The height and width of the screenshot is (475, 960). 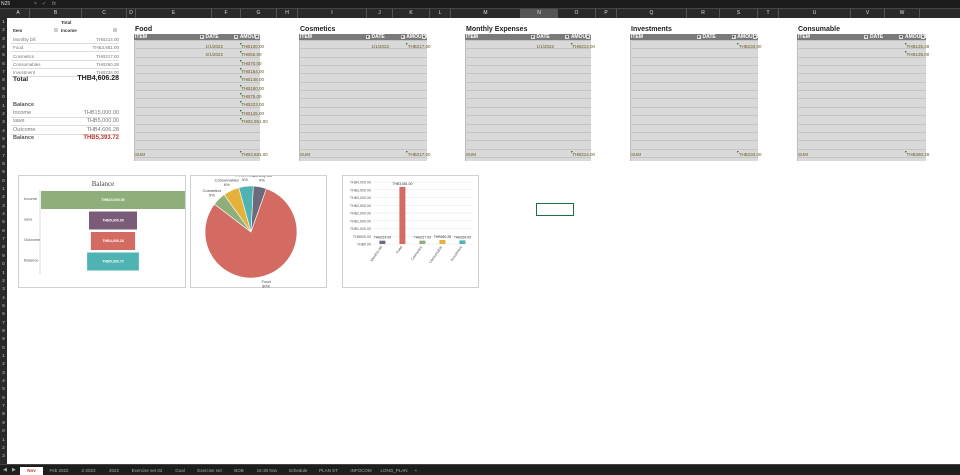 What do you see at coordinates (419, 46) in the screenshot?
I see `amount-cell: THB217.00` at bounding box center [419, 46].